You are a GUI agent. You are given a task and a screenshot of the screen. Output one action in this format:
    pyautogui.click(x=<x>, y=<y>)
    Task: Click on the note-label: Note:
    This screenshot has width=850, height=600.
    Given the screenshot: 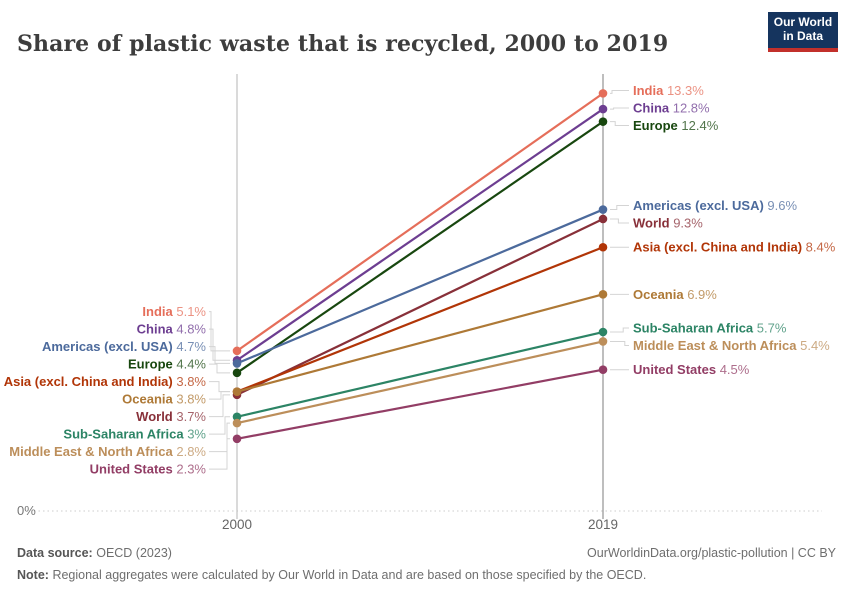 What is the action you would take?
    pyautogui.click(x=33, y=575)
    